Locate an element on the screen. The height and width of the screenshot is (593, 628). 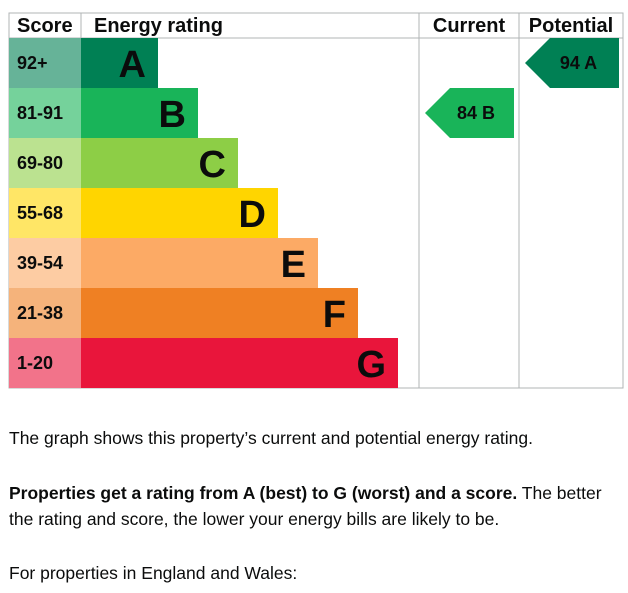
rating-bar-f is located at coordinates (219, 313).